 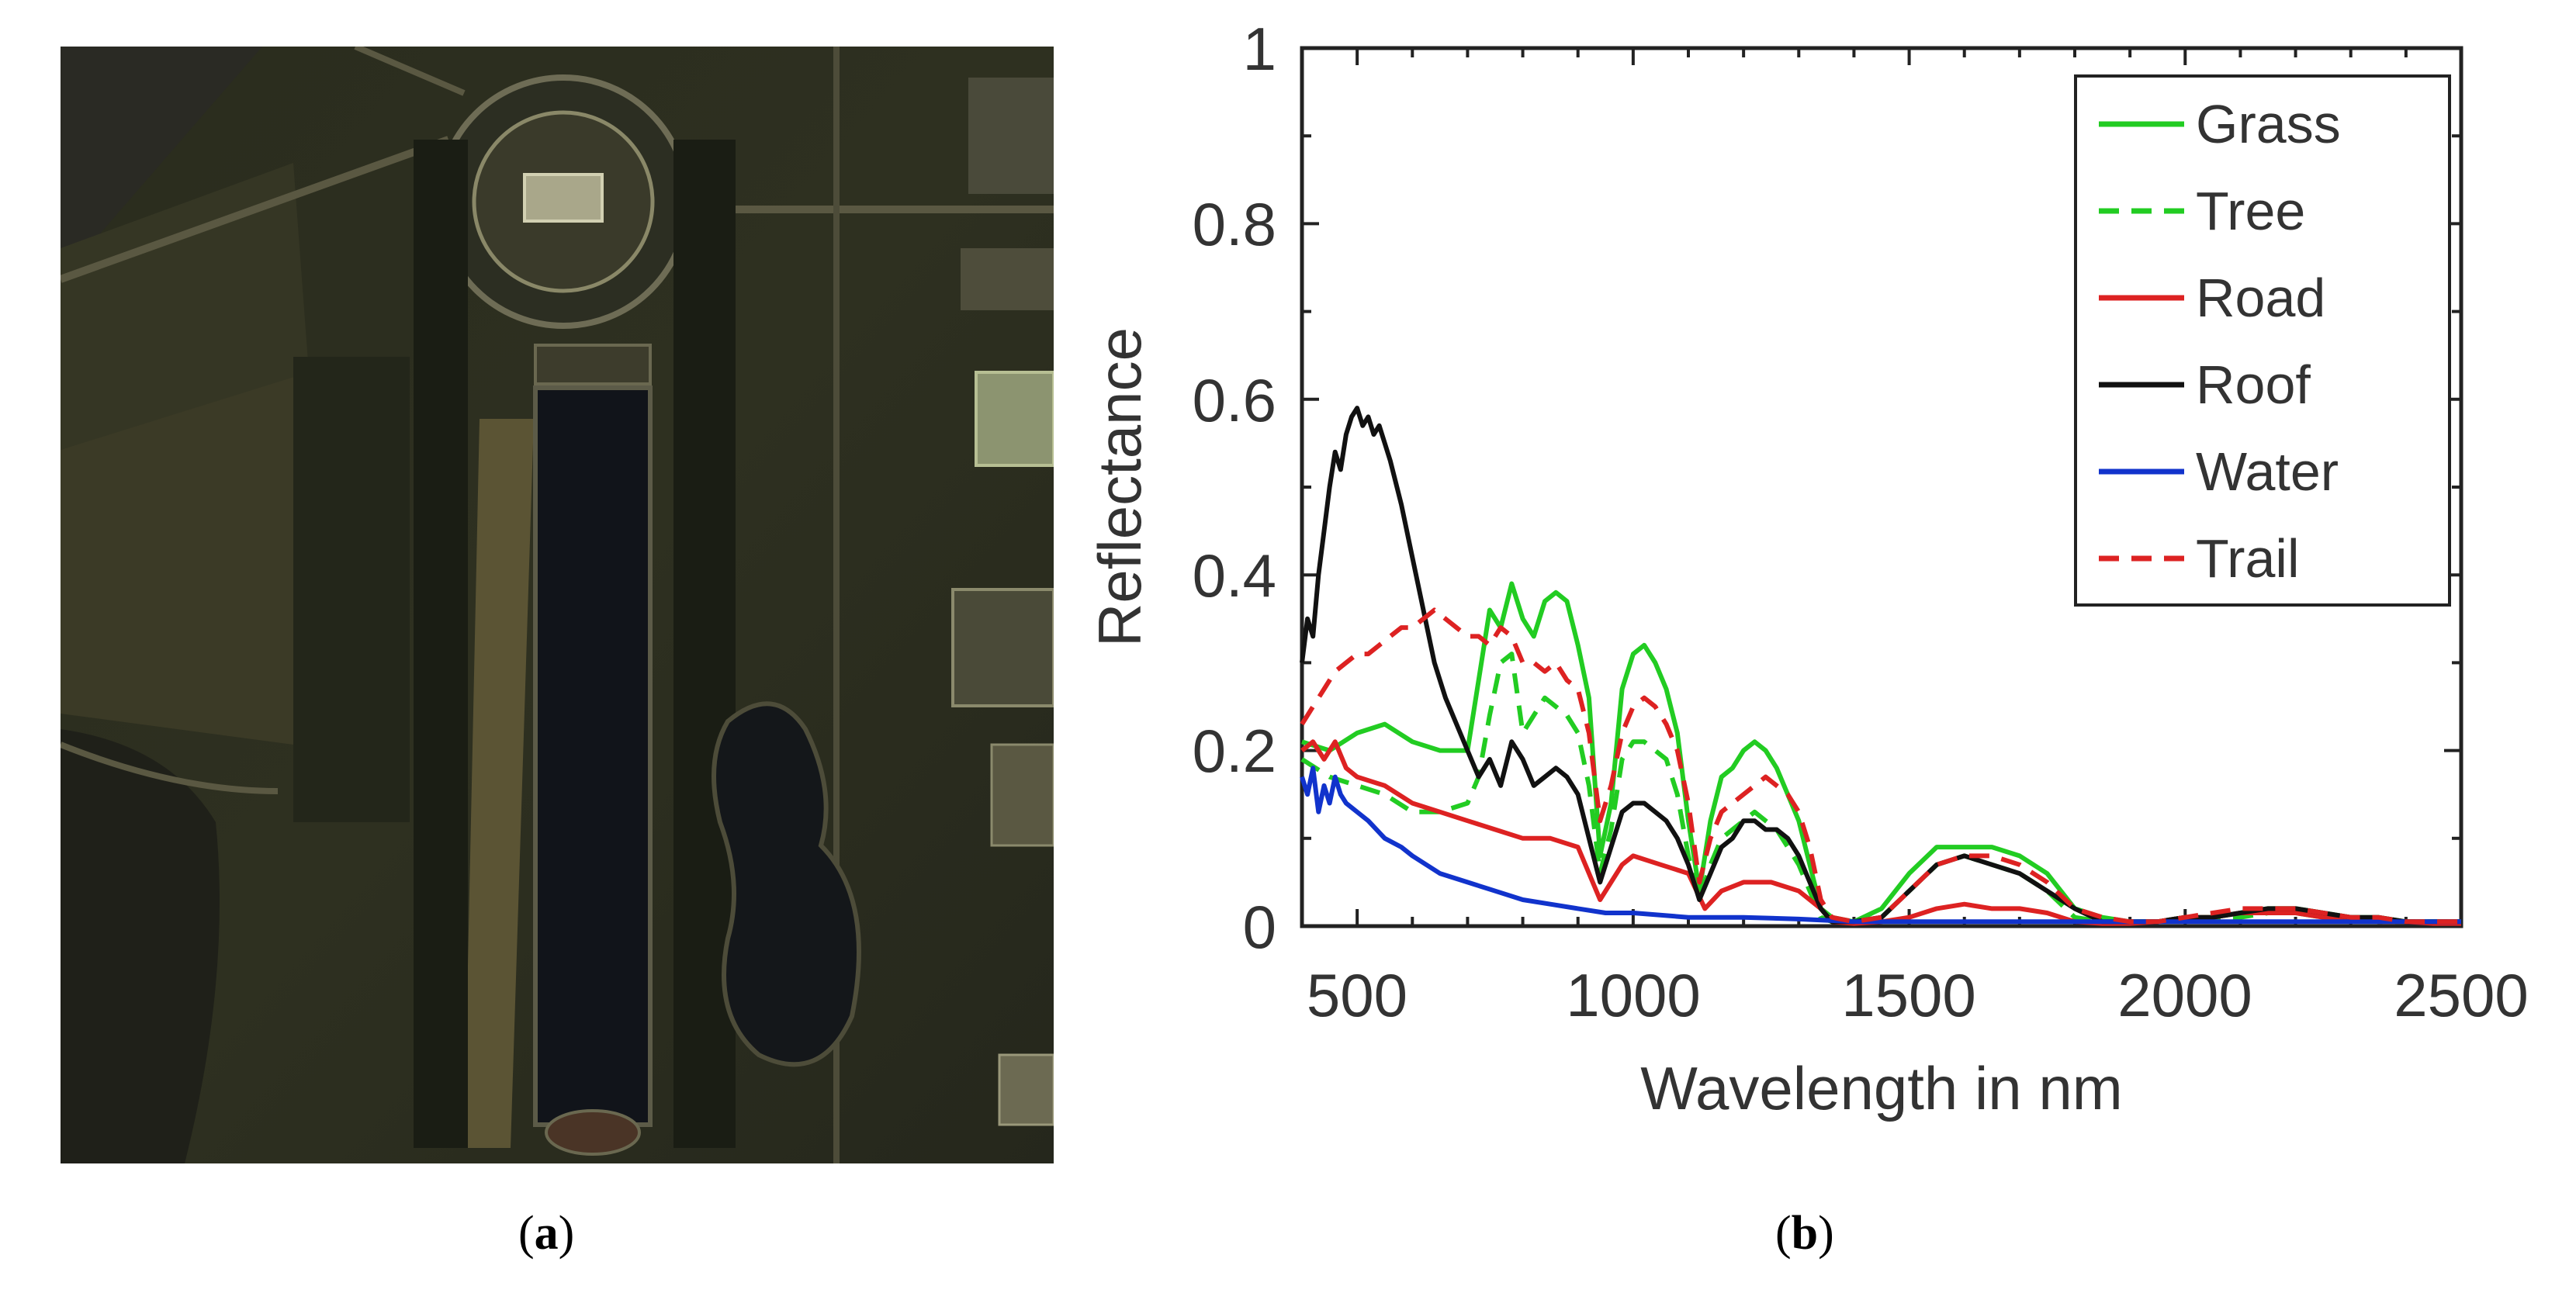 What do you see at coordinates (1234, 575) in the screenshot?
I see `y-tick-label: 0.4` at bounding box center [1234, 575].